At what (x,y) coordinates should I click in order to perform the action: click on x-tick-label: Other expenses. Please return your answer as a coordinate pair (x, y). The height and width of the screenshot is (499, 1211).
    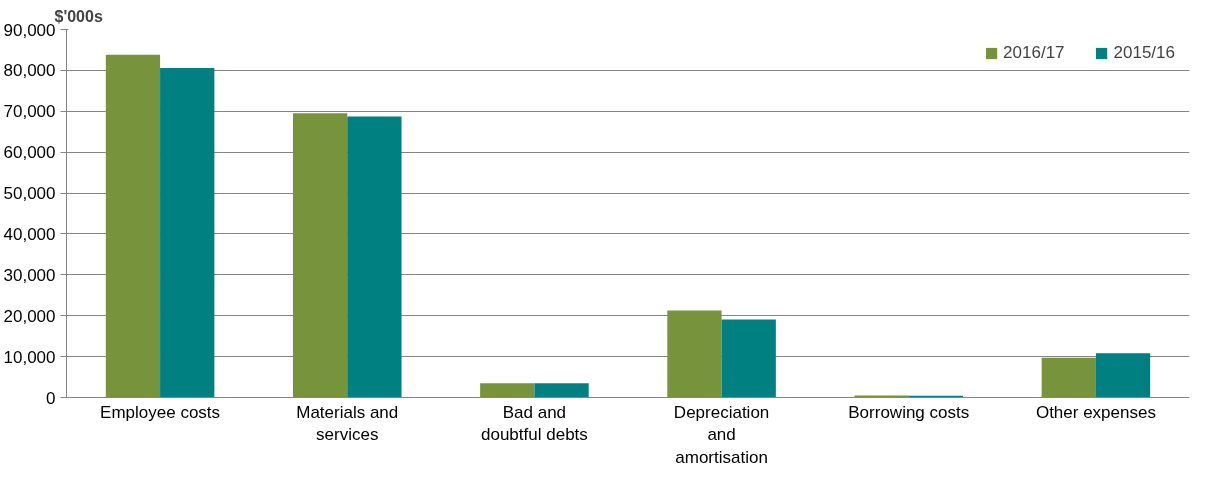
    Looking at the image, I should click on (1095, 412).